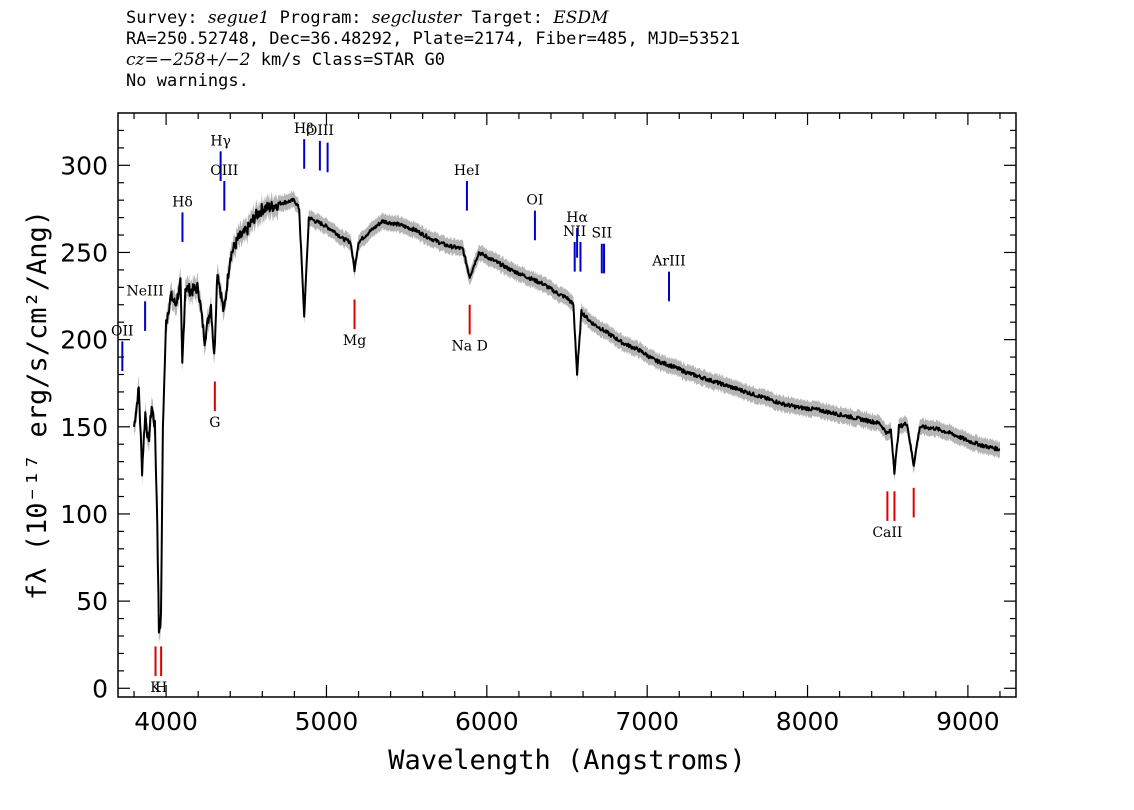 This screenshot has height=810, width=1134. I want to click on header-line-redshift: cz=−258+/−2 km/s Class=STAR G0, so click(433, 60).